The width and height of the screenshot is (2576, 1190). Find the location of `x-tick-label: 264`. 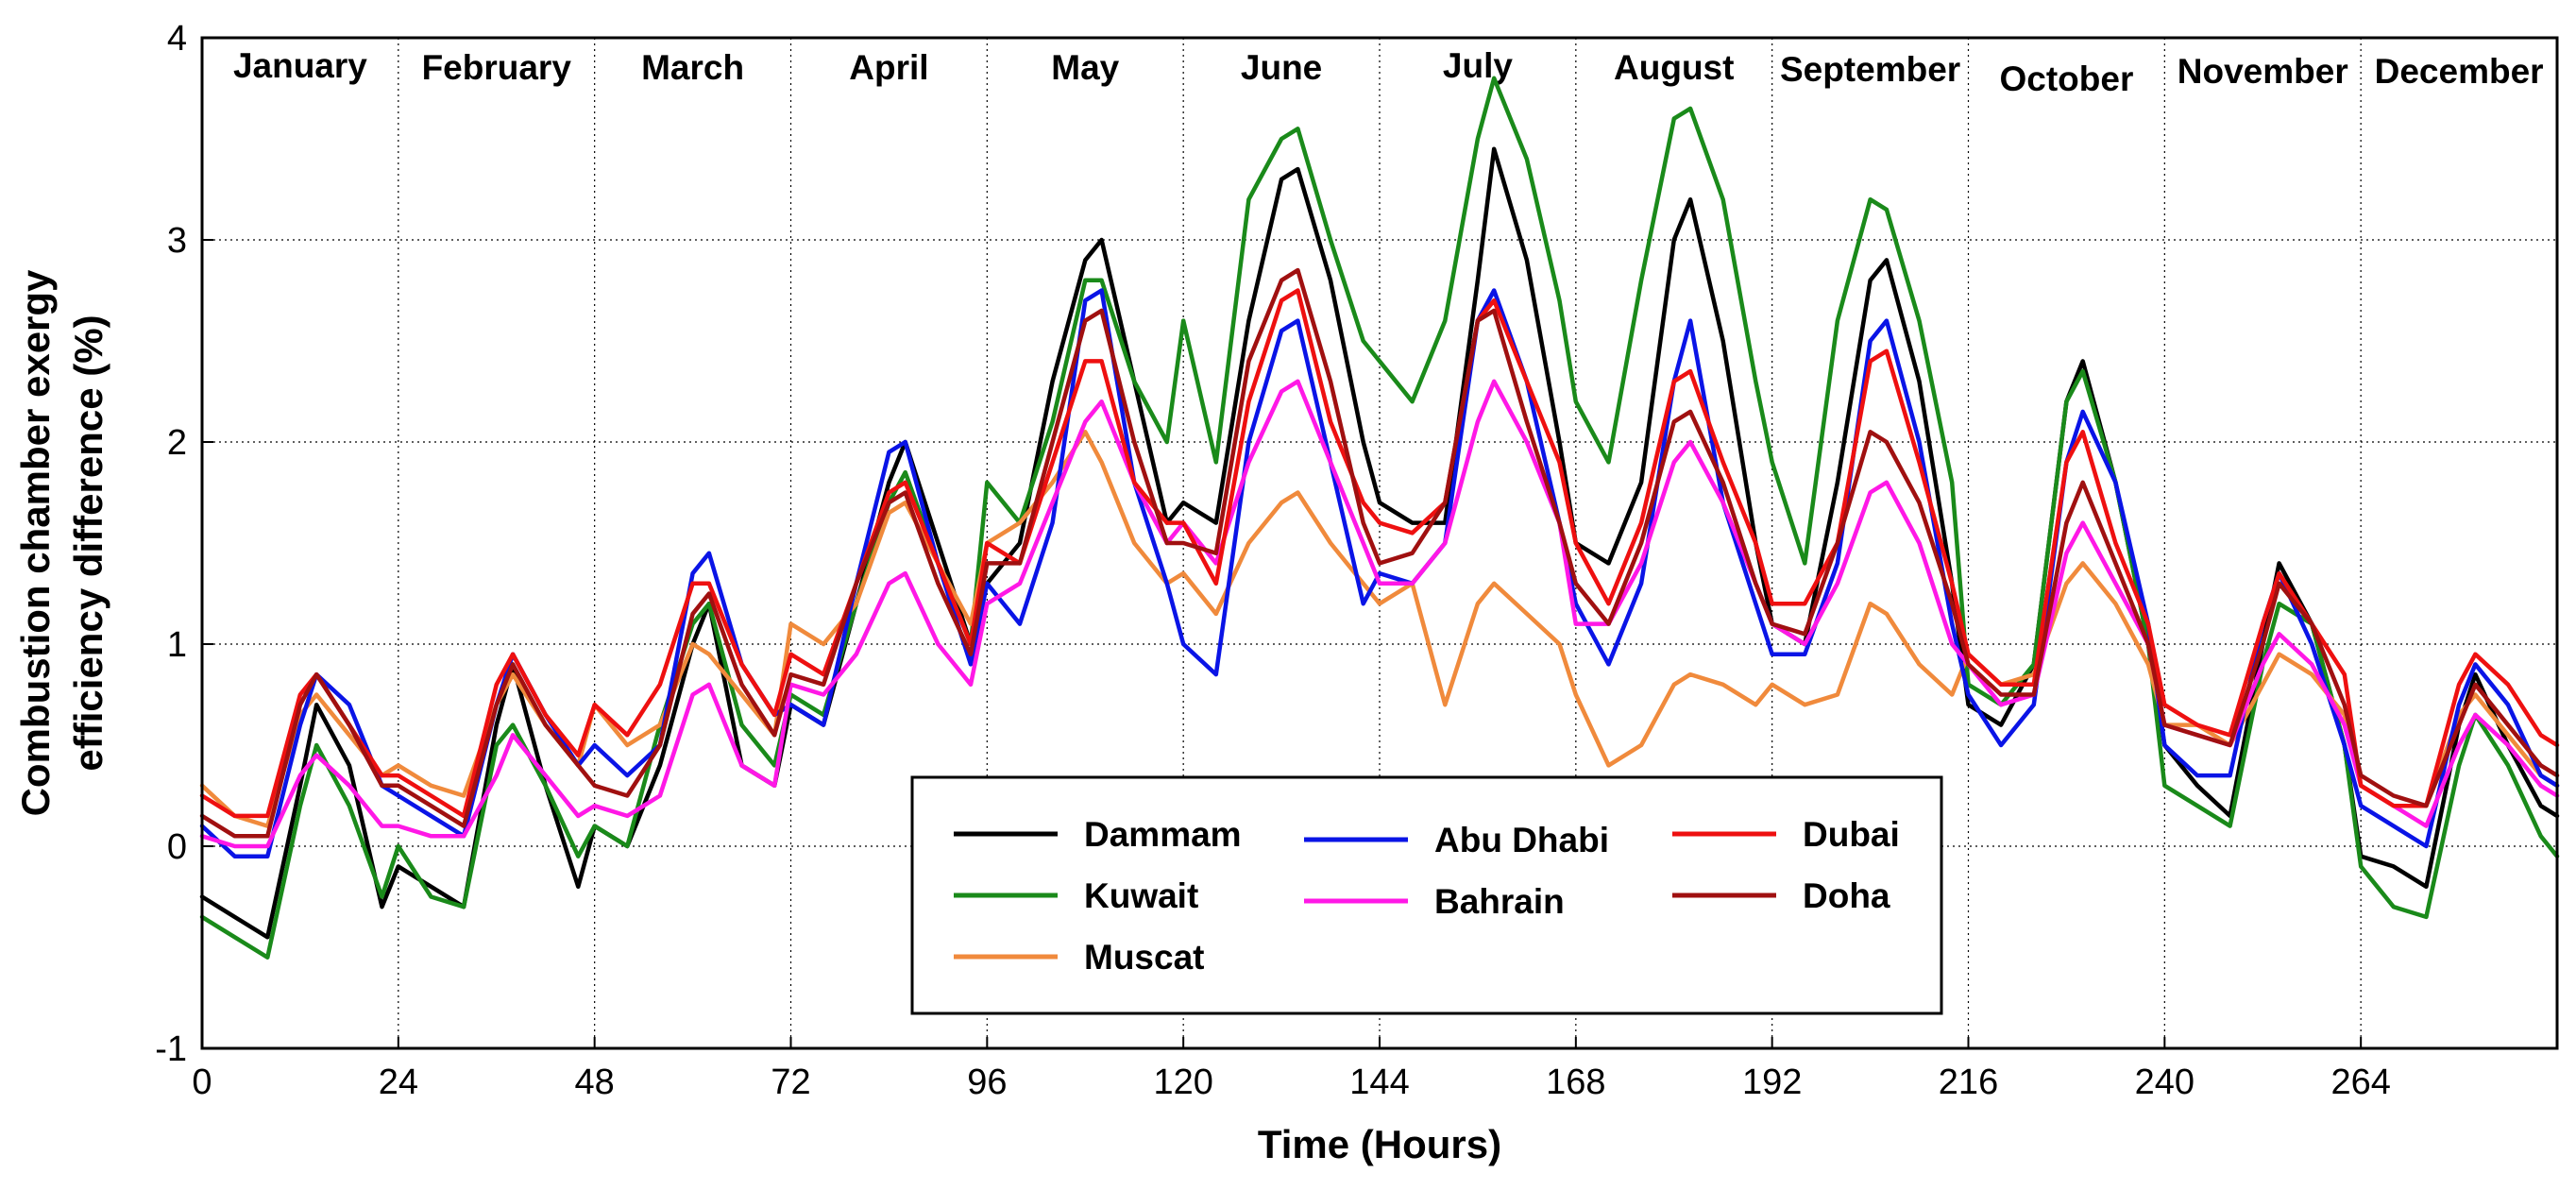

x-tick-label: 264 is located at coordinates (2360, 1082).